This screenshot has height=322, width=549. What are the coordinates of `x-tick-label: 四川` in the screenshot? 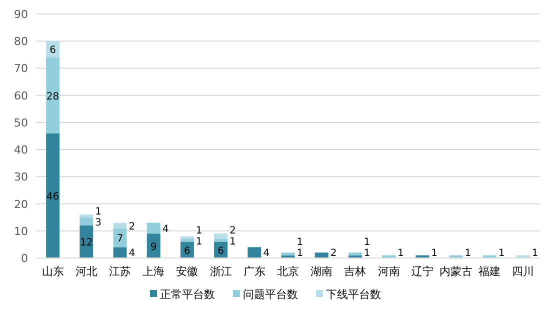 It's located at (523, 271).